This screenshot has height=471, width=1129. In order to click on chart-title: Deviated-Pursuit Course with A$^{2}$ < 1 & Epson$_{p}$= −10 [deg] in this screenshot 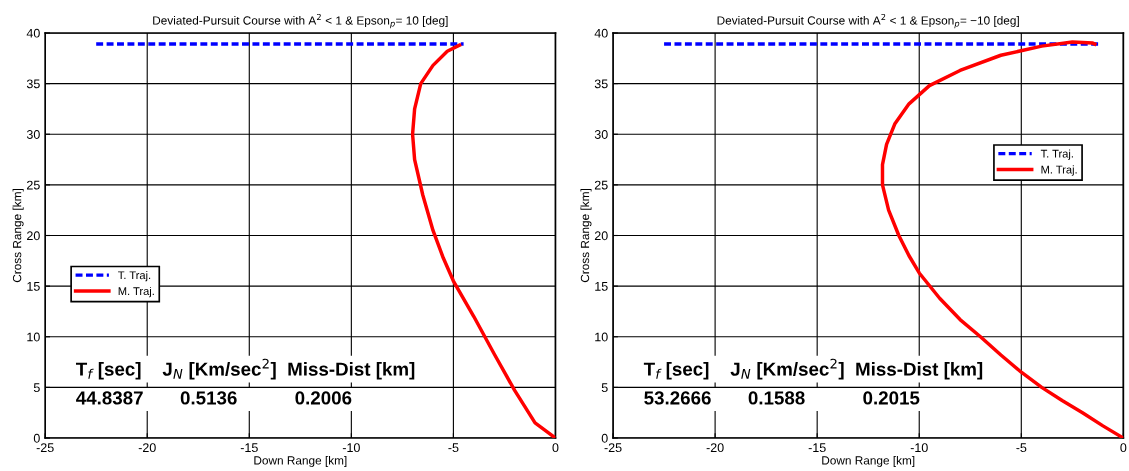, I will do `click(868, 21)`.